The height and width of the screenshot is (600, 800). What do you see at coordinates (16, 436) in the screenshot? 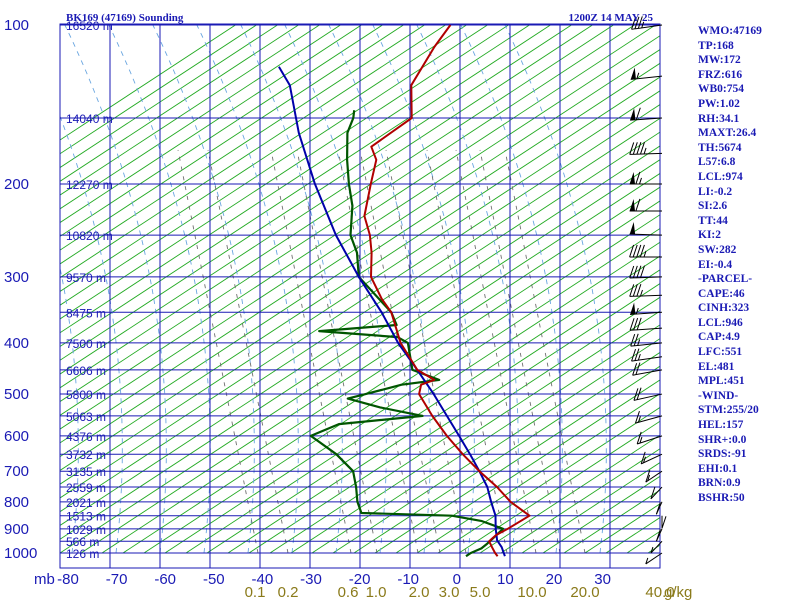
I see `pressure-label: 600` at bounding box center [16, 436].